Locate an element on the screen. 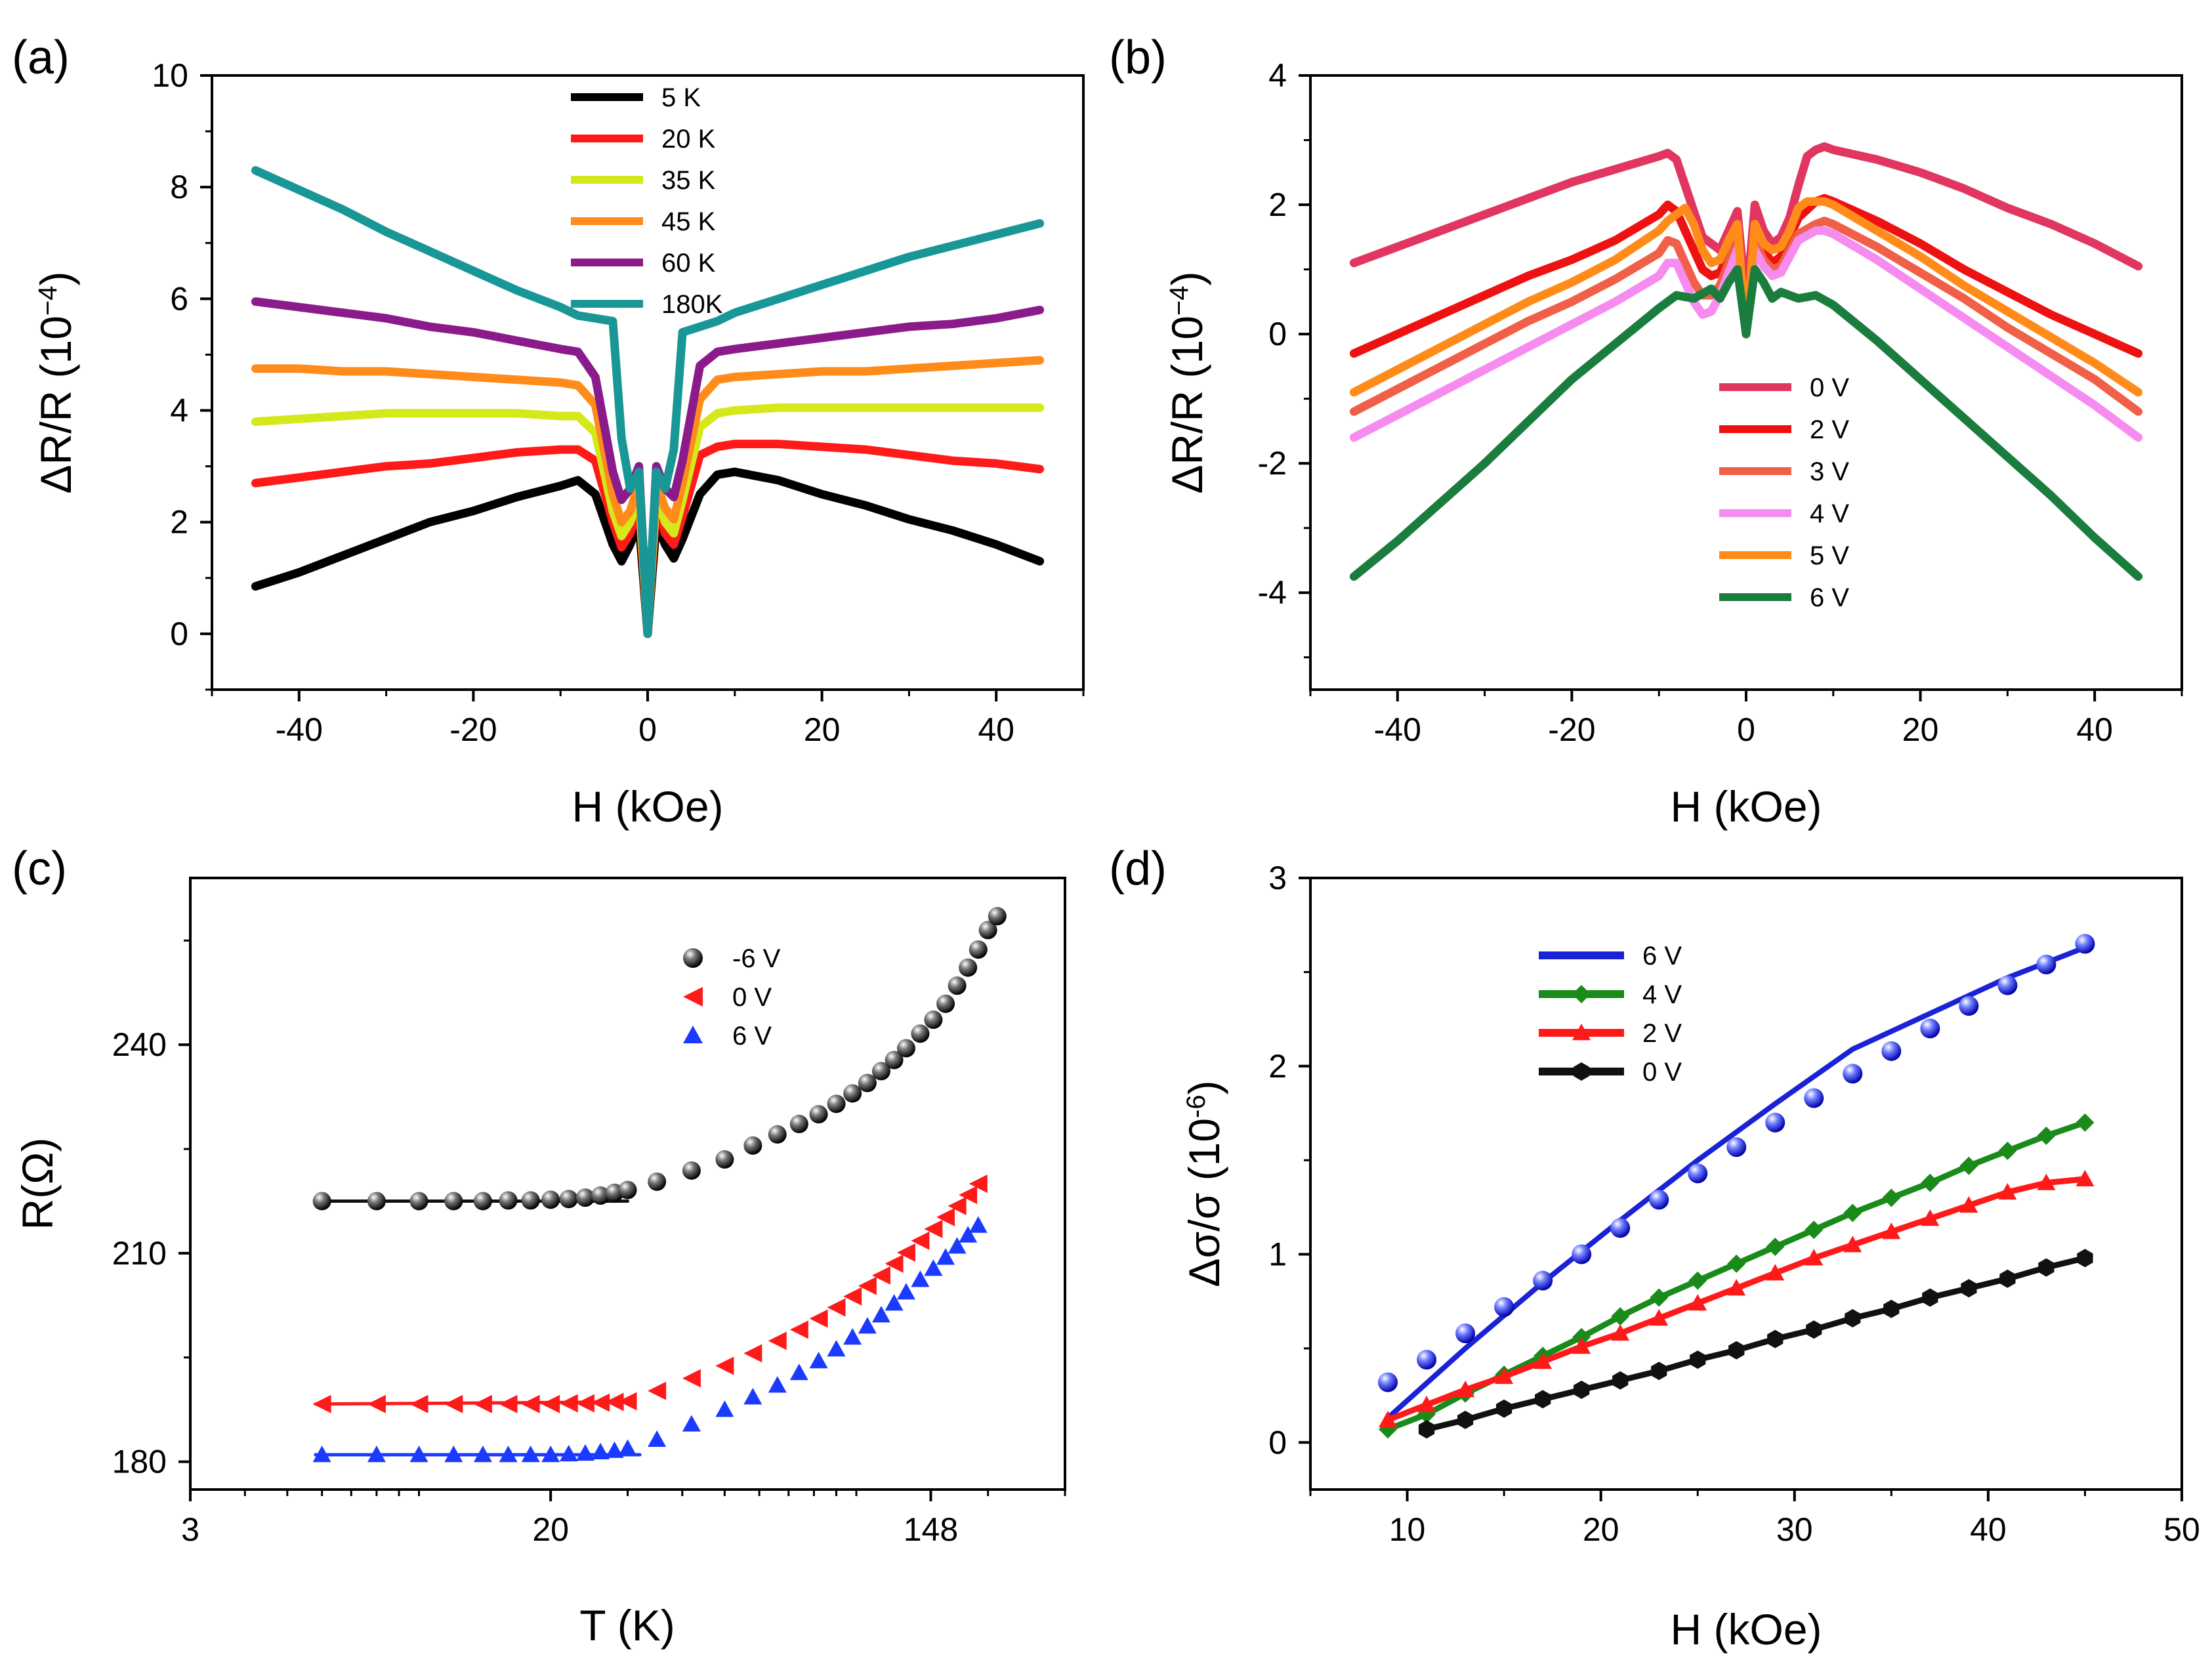  panel-label-c: (c) is located at coordinates (39, 869).